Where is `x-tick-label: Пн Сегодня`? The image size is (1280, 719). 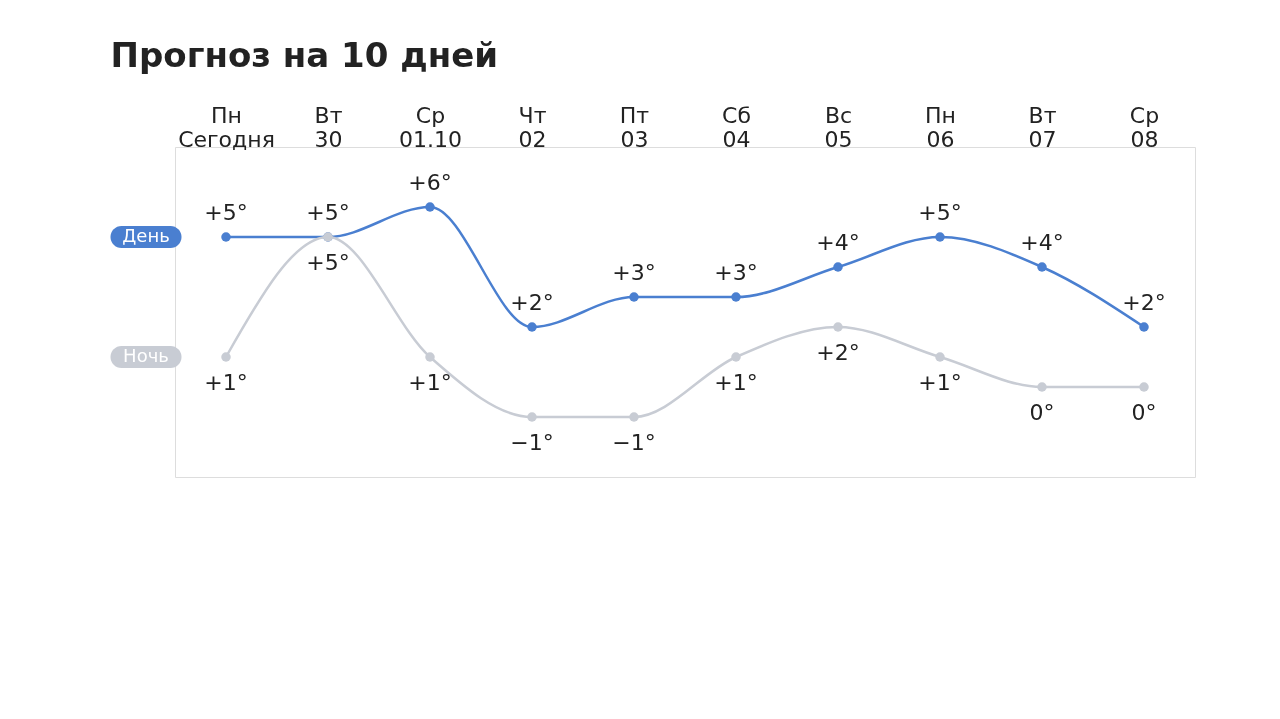
x-tick-label: Пн Сегодня is located at coordinates (226, 127).